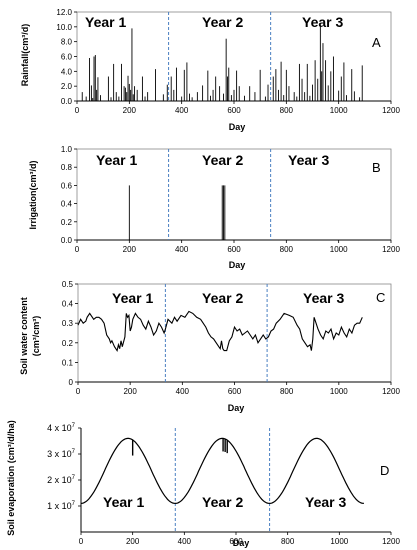 The image size is (417, 550). I want to click on y-tick-label: 1.0, so click(67, 149).